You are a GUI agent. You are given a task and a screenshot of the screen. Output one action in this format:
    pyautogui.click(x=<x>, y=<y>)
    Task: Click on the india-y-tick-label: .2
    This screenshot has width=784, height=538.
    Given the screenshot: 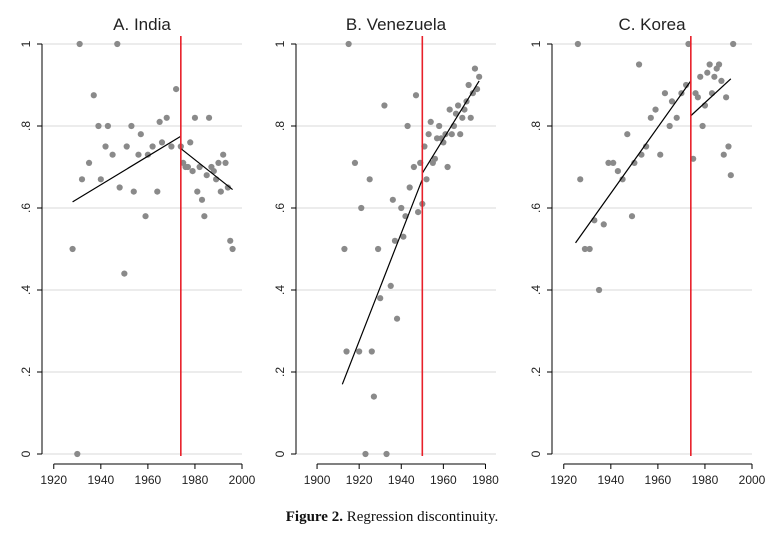 What is the action you would take?
    pyautogui.click(x=26, y=372)
    